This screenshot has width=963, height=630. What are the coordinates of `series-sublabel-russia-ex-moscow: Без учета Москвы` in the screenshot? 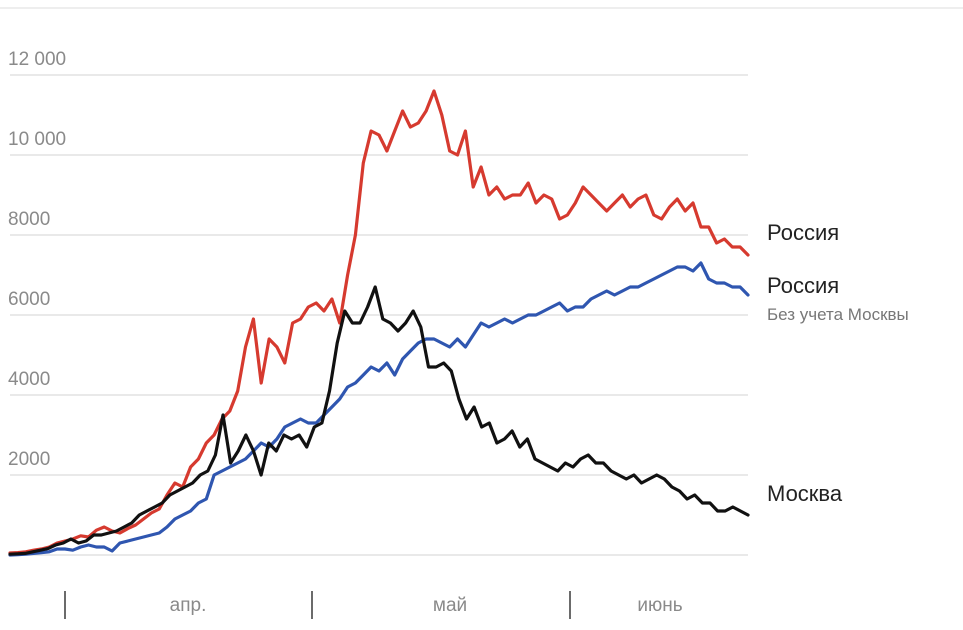 It's located at (838, 314).